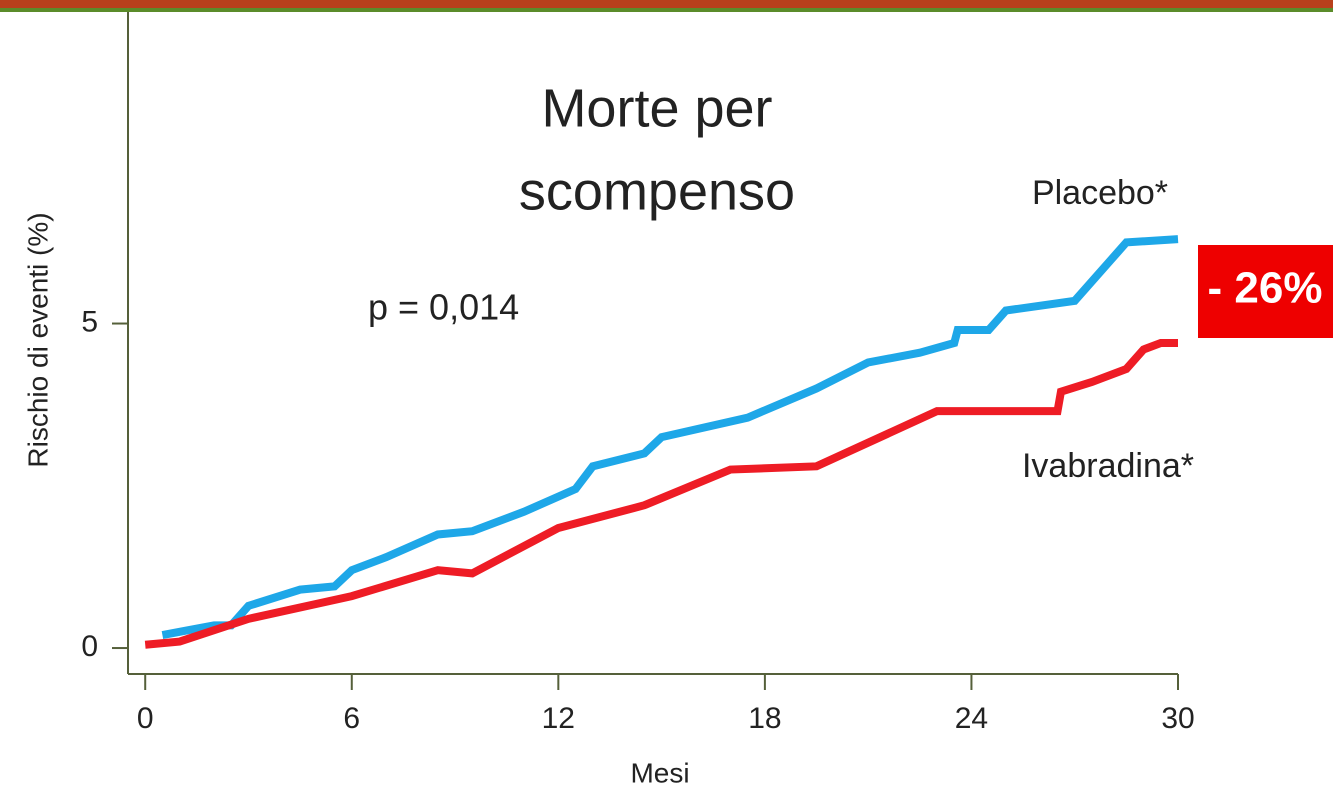 Image resolution: width=1333 pixels, height=791 pixels. Describe the element at coordinates (1265, 288) in the screenshot. I see `reduction-label: - 26%` at that location.